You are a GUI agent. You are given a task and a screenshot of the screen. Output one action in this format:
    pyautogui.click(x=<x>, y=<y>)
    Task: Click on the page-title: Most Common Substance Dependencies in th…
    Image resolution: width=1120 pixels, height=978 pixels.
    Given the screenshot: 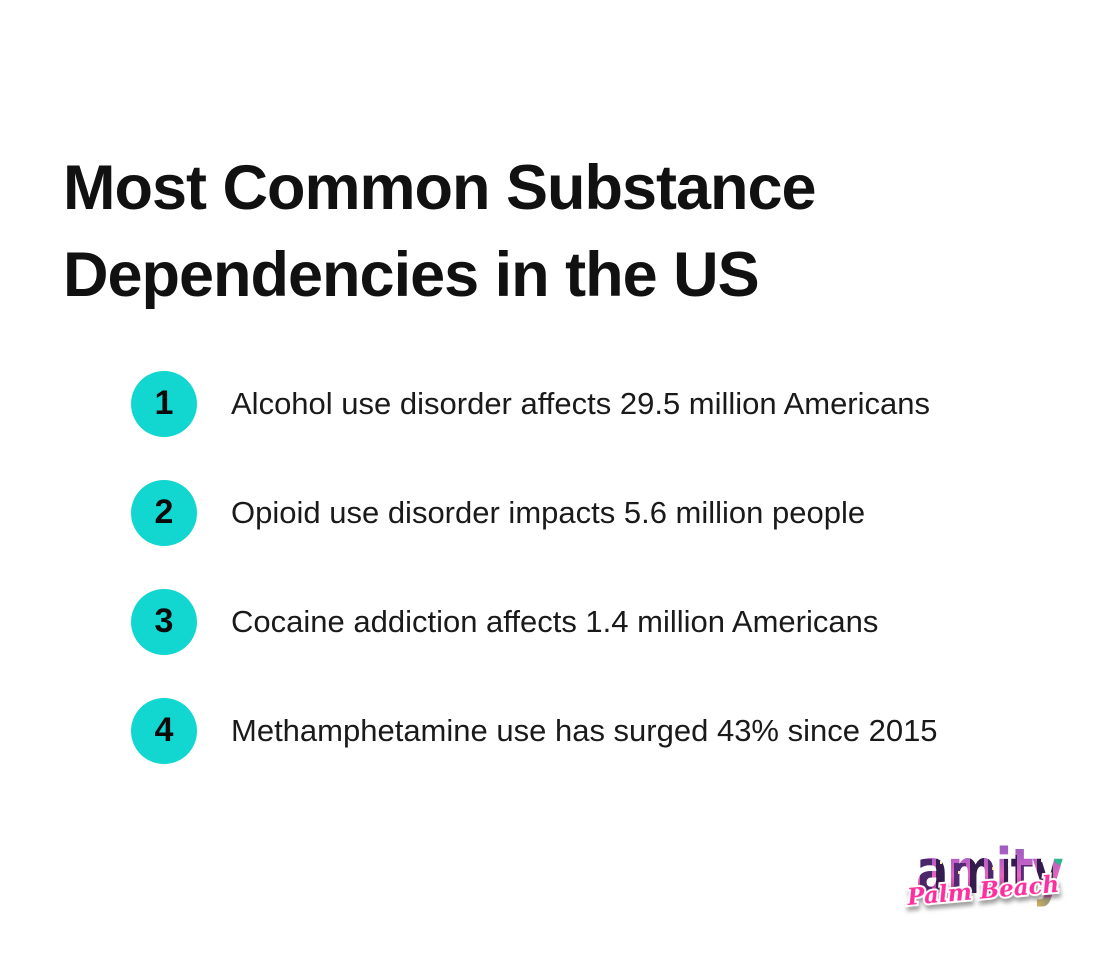 What is the action you would take?
    pyautogui.click(x=440, y=232)
    